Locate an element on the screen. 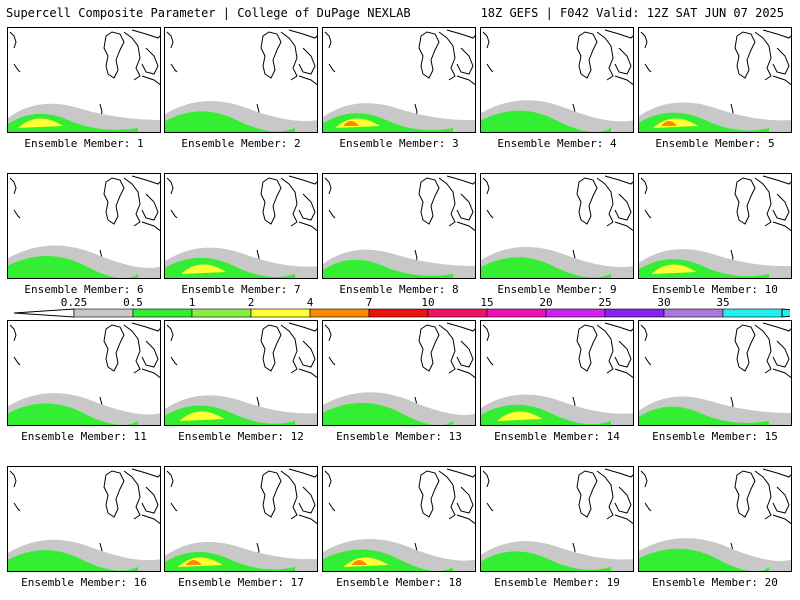  member-caption: Ensemble Member: 10 is located at coordinates (715, 289).